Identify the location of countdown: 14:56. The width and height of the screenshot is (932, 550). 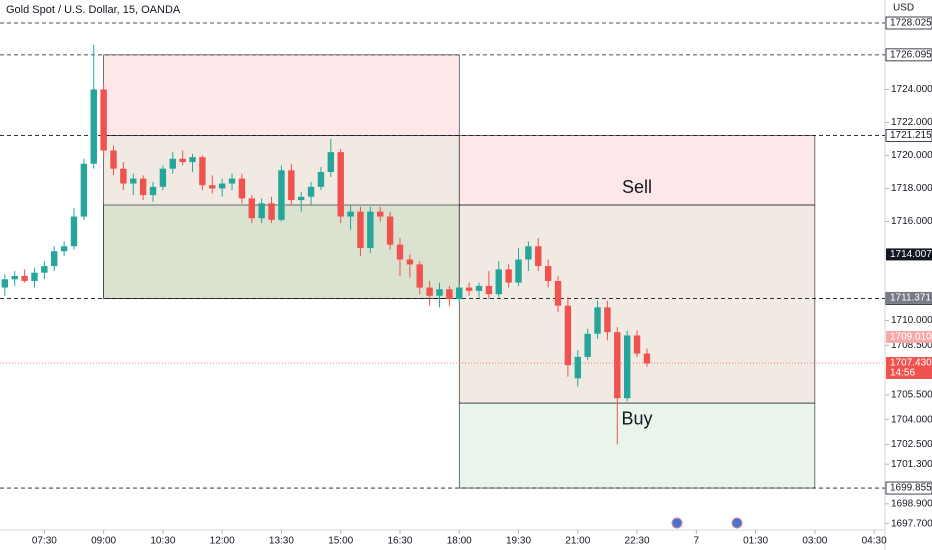
(902, 373).